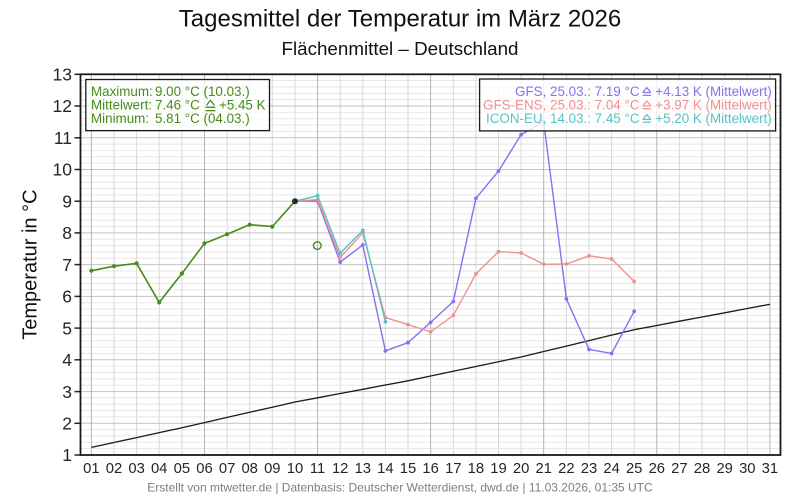 The width and height of the screenshot is (800, 500). What do you see at coordinates (634, 469) in the screenshot?
I see `svg-text: 25` at bounding box center [634, 469].